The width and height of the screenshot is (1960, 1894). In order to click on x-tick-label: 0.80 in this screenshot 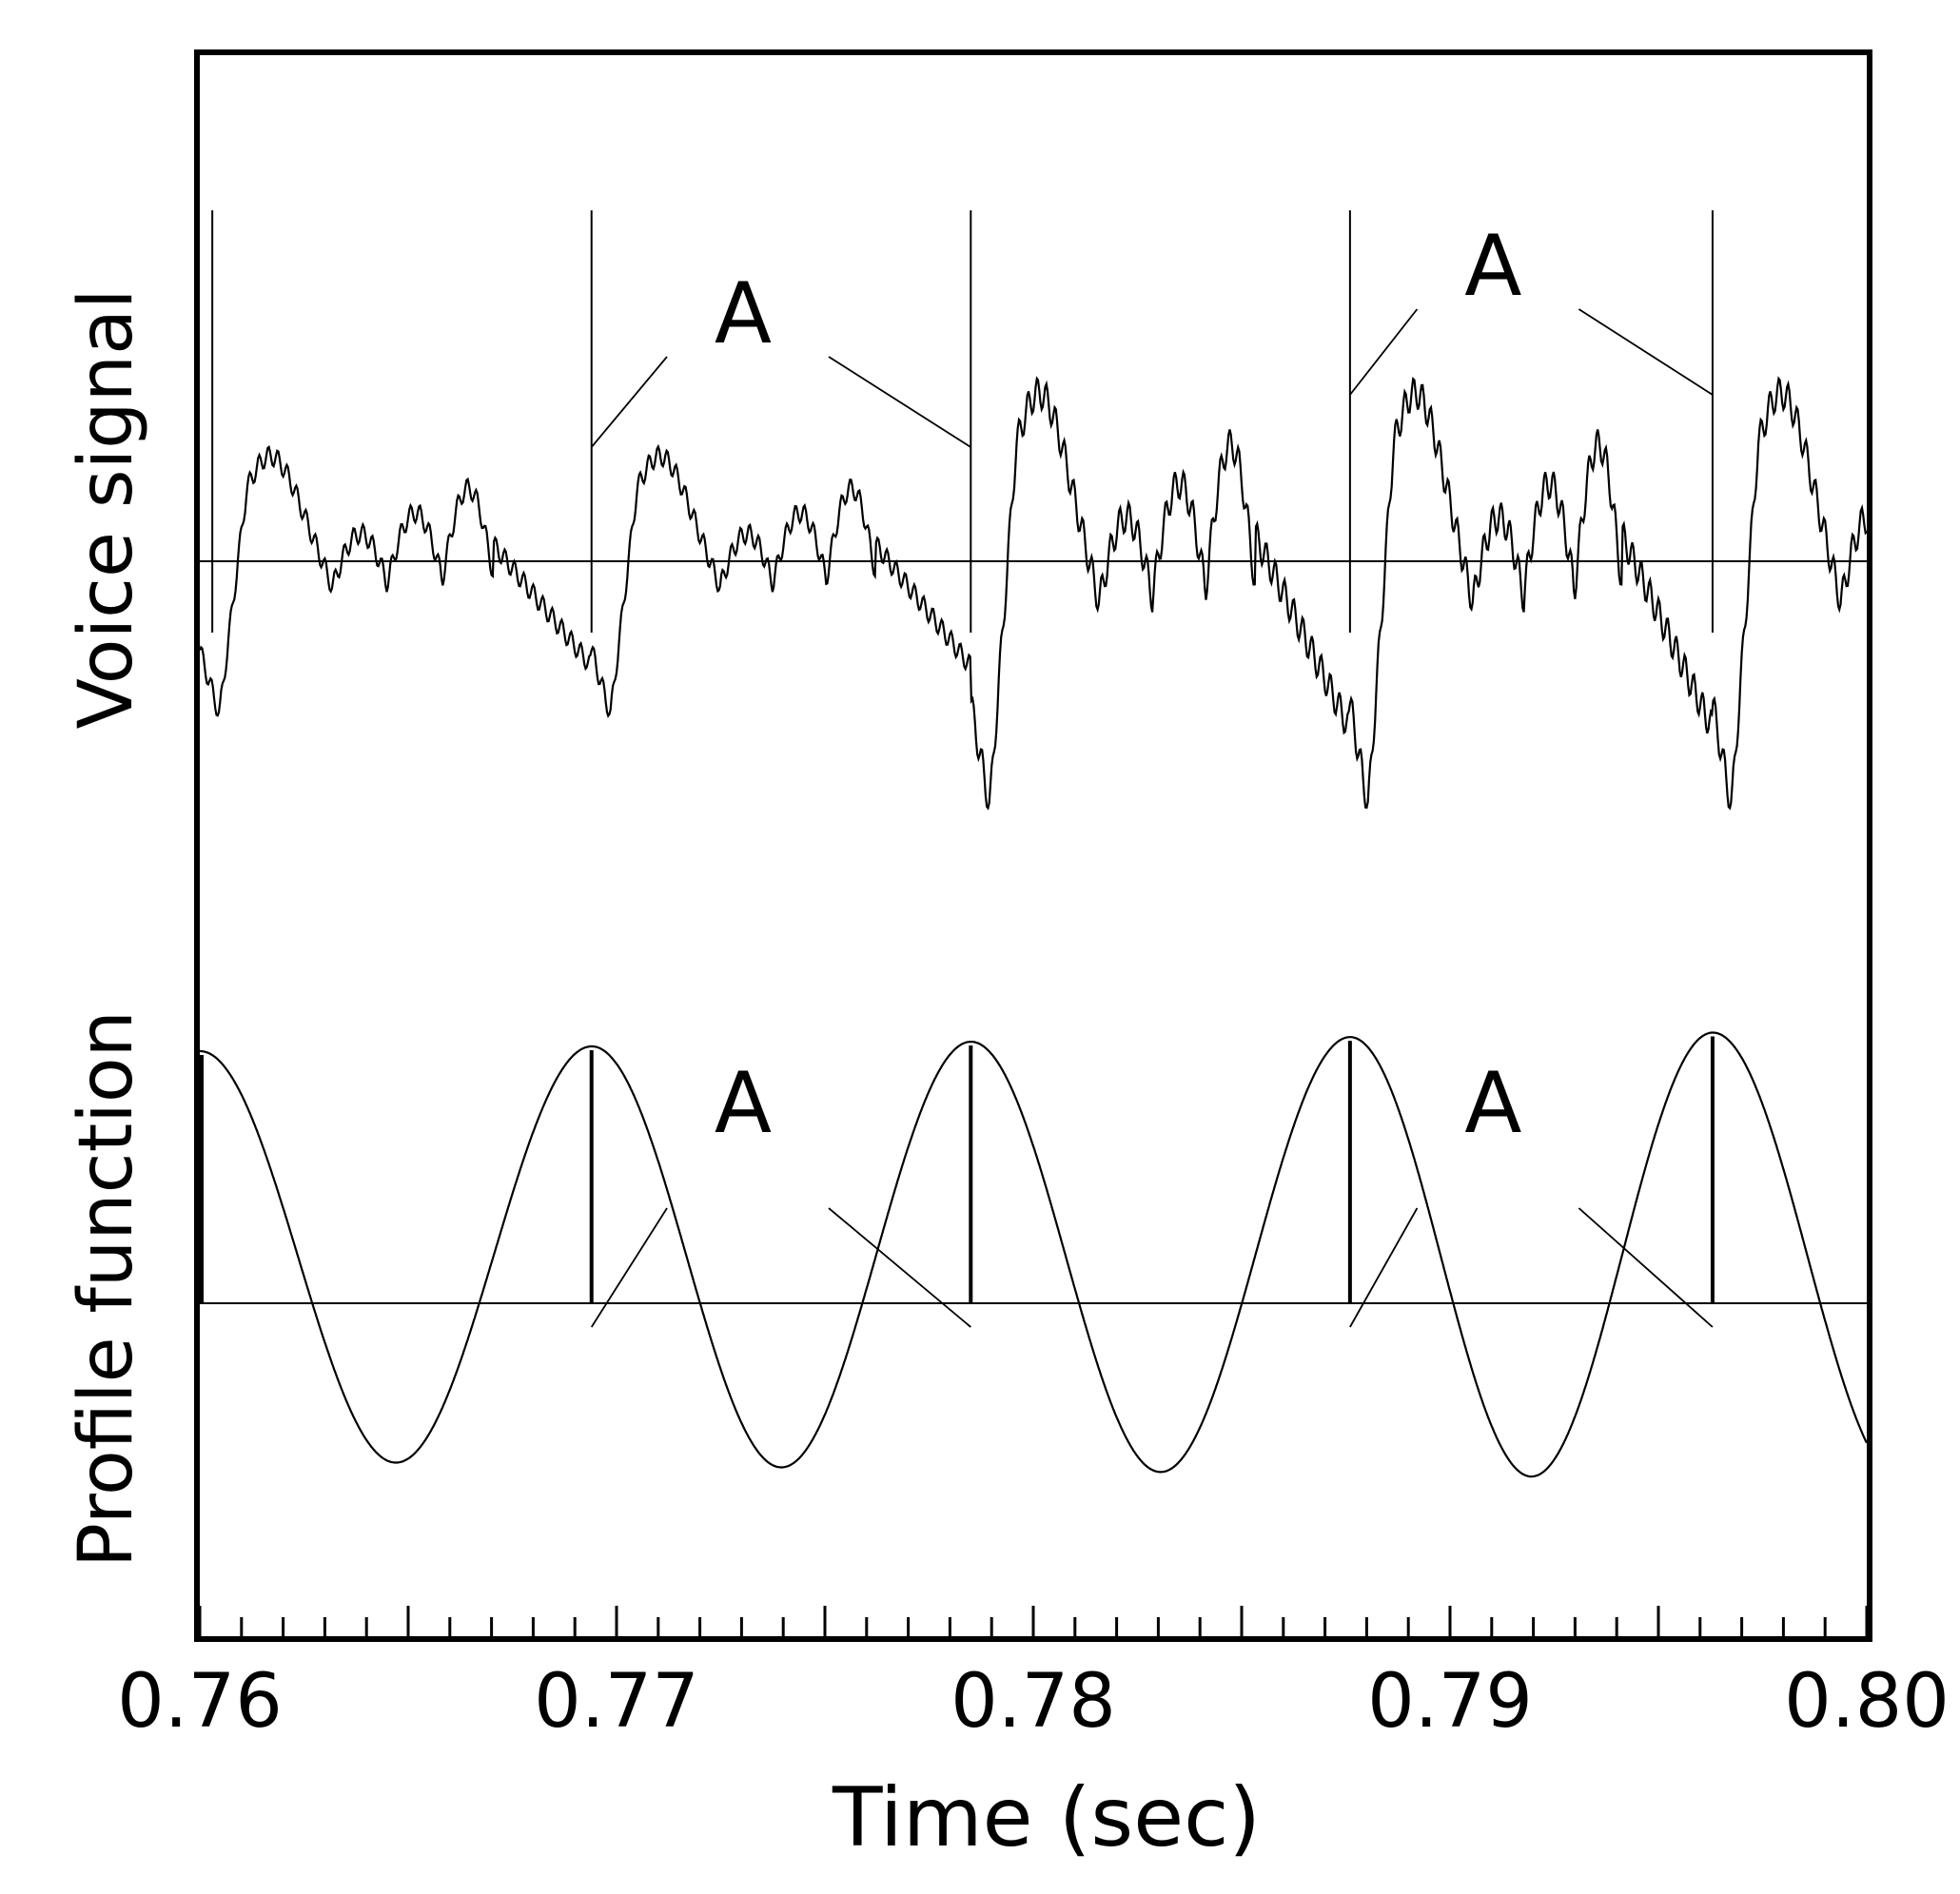, I will do `click(1867, 1702)`.